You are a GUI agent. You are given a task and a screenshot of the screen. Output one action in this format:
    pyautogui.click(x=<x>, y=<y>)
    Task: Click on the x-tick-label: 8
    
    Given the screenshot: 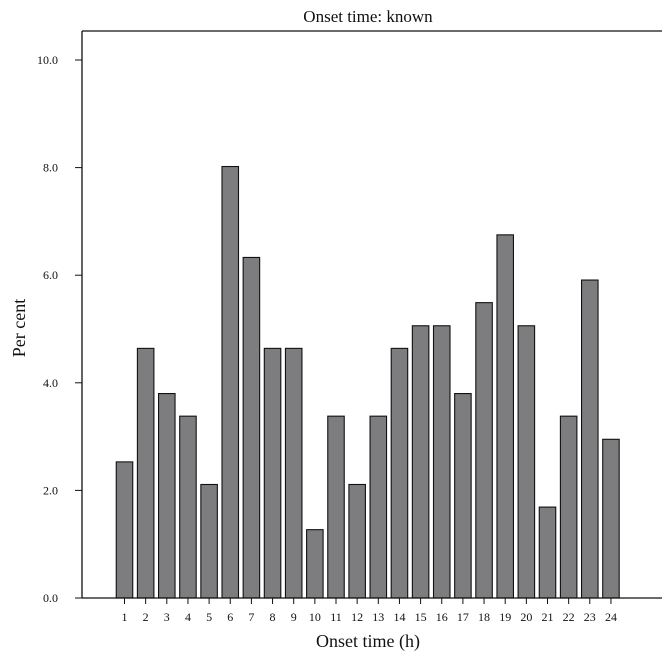 What is the action you would take?
    pyautogui.click(x=273, y=617)
    